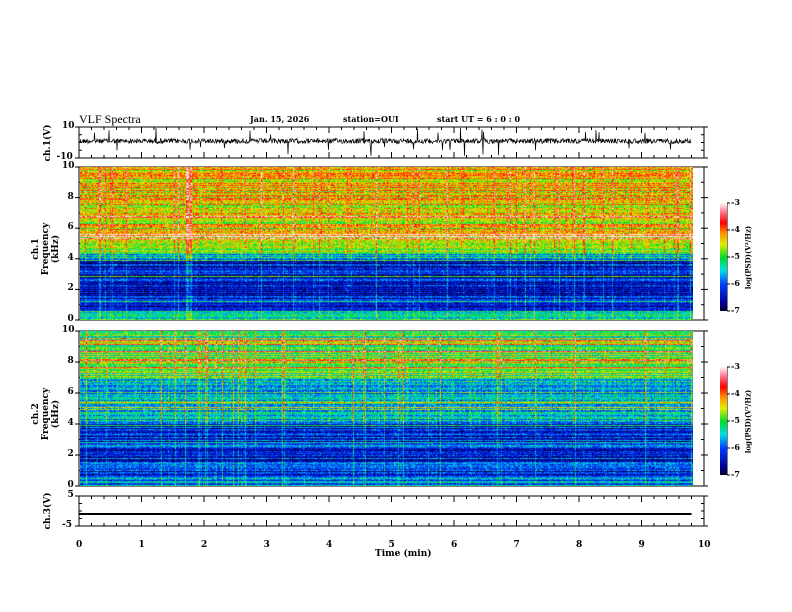 This screenshot has width=792, height=612. I want to click on y-axis-label-ch1-waveform: ch.1(V), so click(48, 142).